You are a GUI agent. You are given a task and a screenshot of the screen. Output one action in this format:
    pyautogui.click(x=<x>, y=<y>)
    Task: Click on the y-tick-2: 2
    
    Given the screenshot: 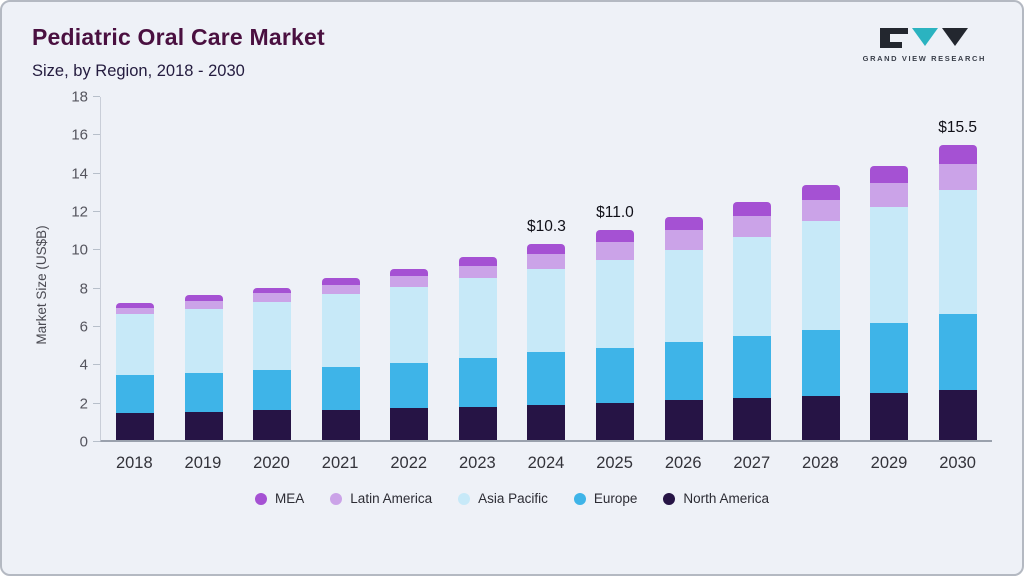 What is the action you would take?
    pyautogui.click(x=83, y=404)
    